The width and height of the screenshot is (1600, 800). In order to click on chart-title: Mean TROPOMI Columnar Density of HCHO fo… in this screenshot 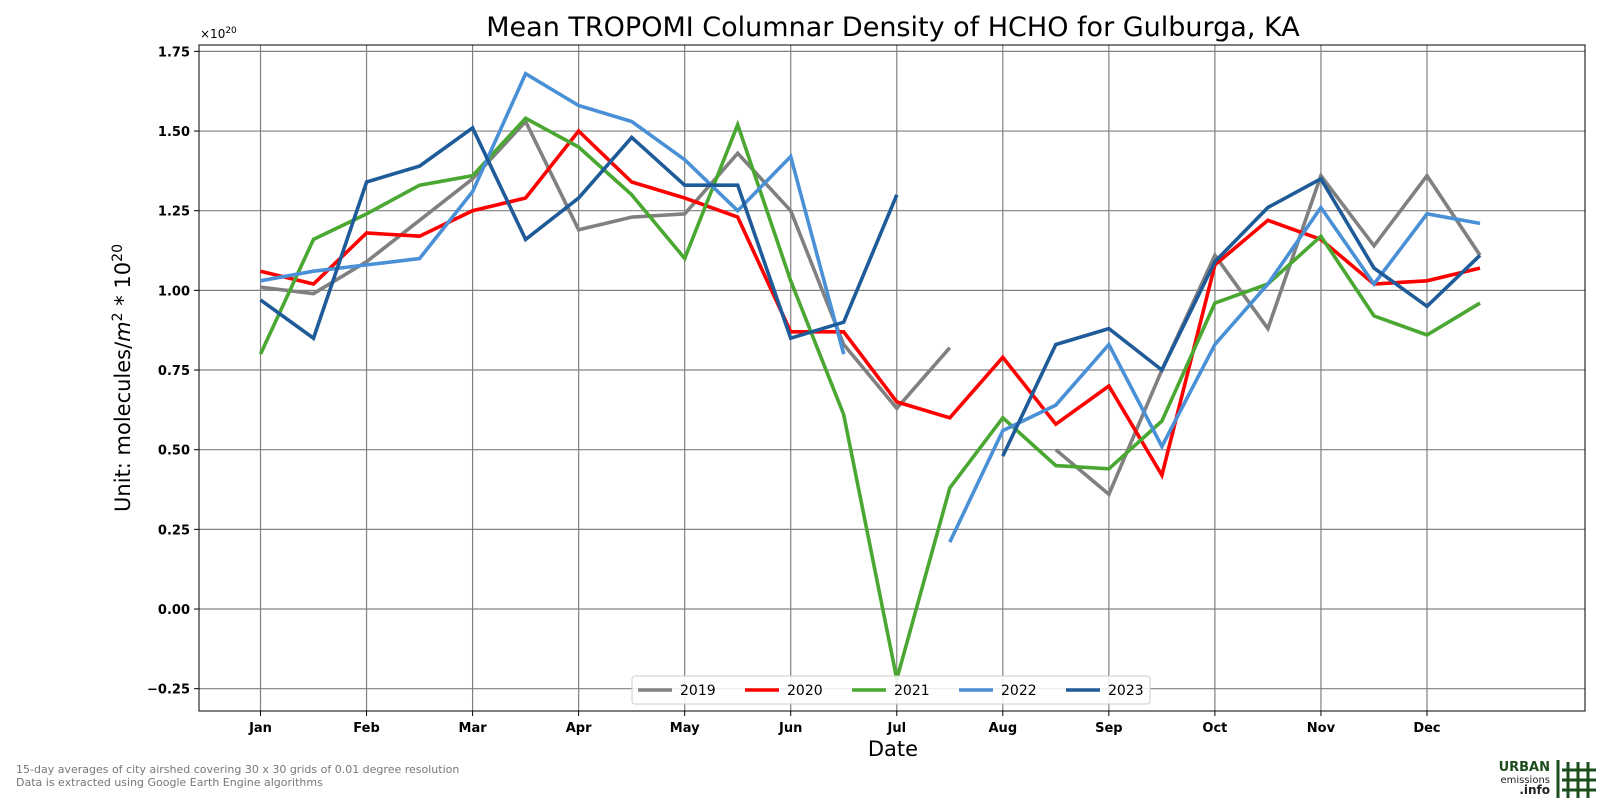, I will do `click(893, 27)`.